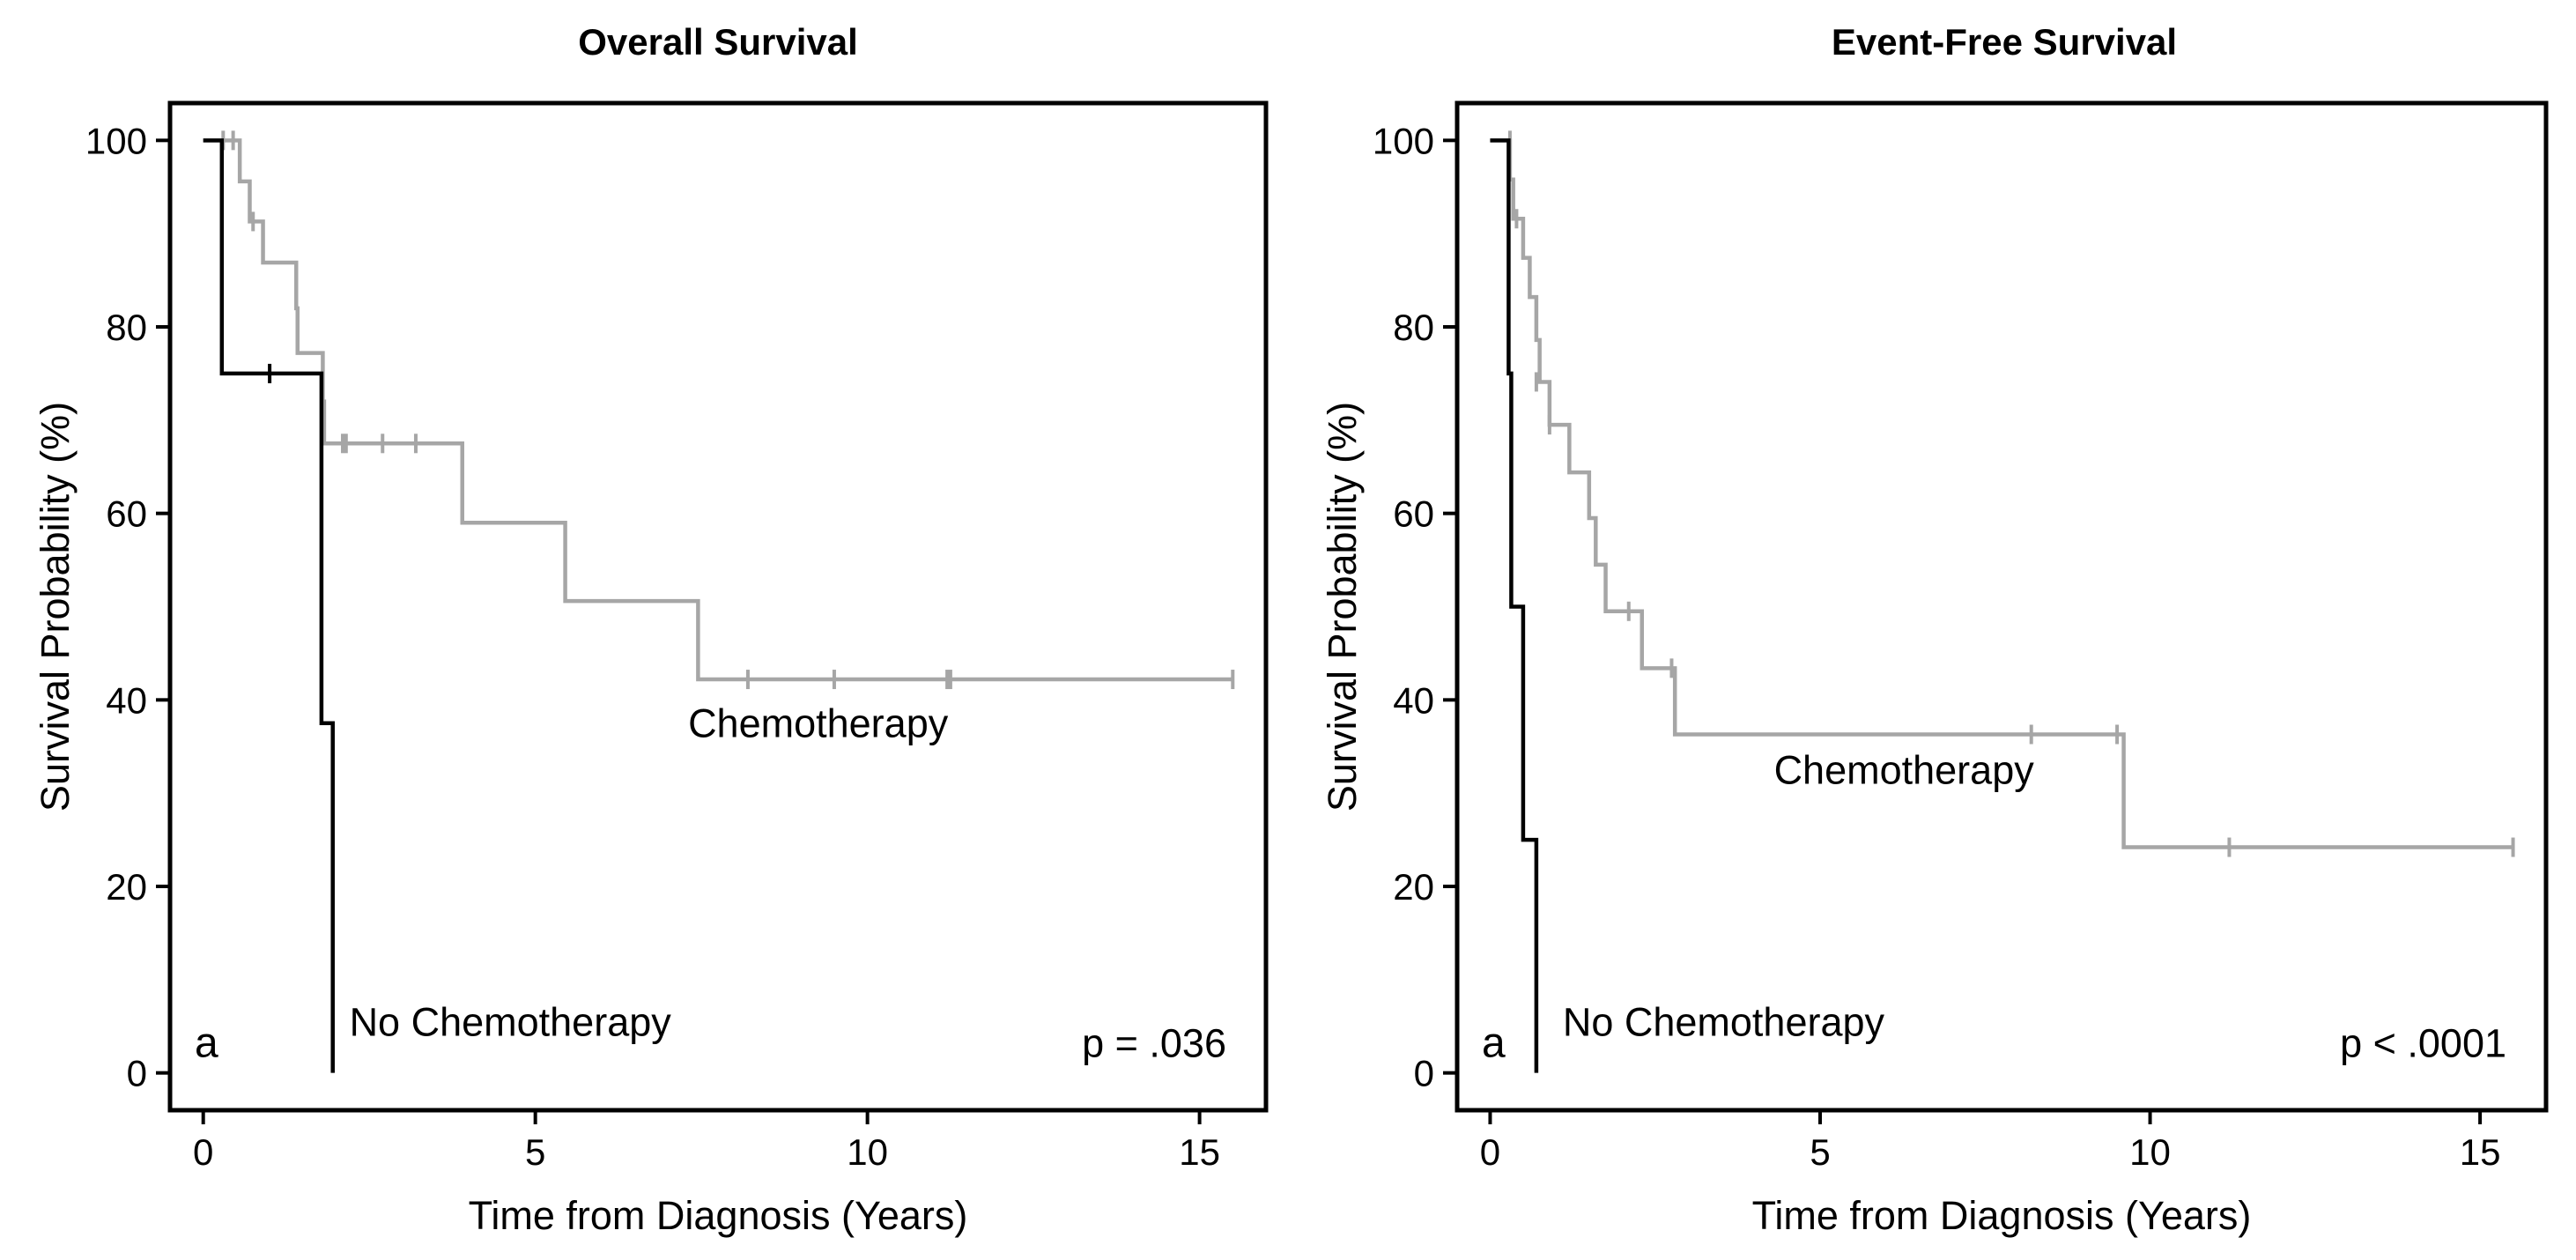  What do you see at coordinates (2423, 1043) in the screenshot?
I see `p-value: p < .0001` at bounding box center [2423, 1043].